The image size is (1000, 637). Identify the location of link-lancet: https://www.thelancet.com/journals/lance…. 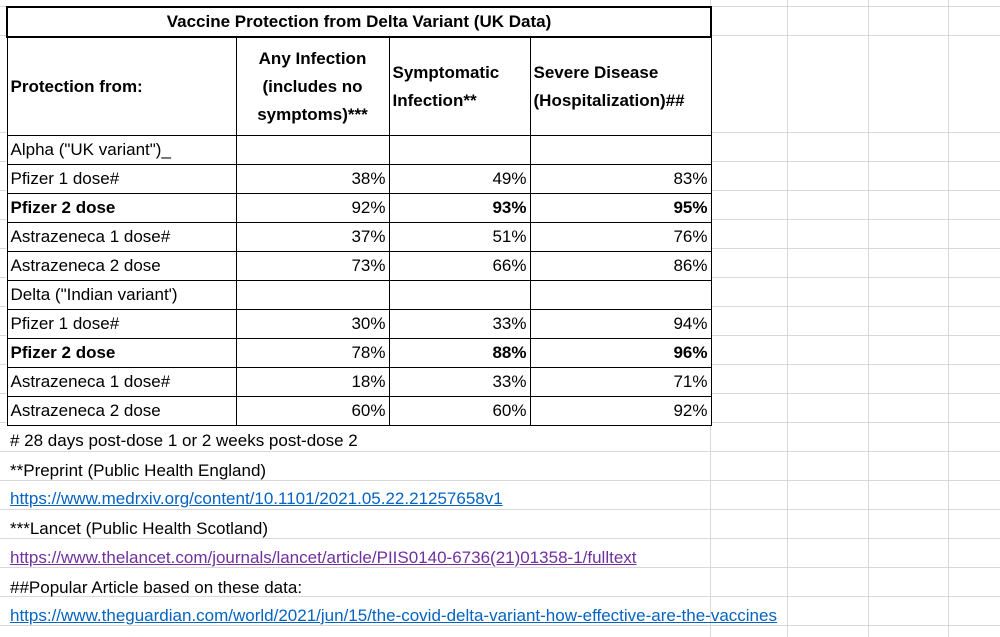
(323, 557).